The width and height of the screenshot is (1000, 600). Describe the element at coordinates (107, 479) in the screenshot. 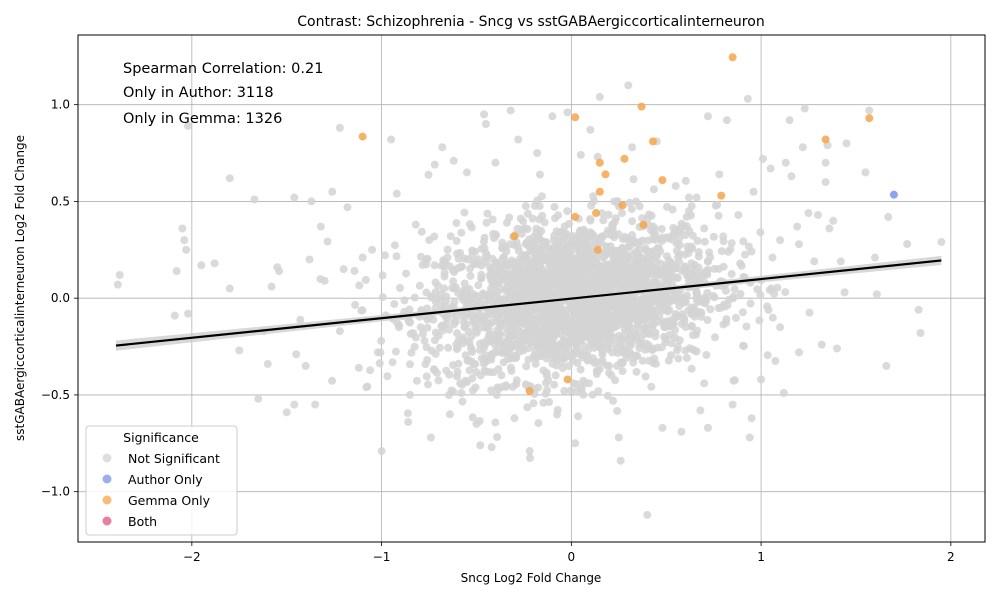

I see `legend-marker-author-only` at that location.